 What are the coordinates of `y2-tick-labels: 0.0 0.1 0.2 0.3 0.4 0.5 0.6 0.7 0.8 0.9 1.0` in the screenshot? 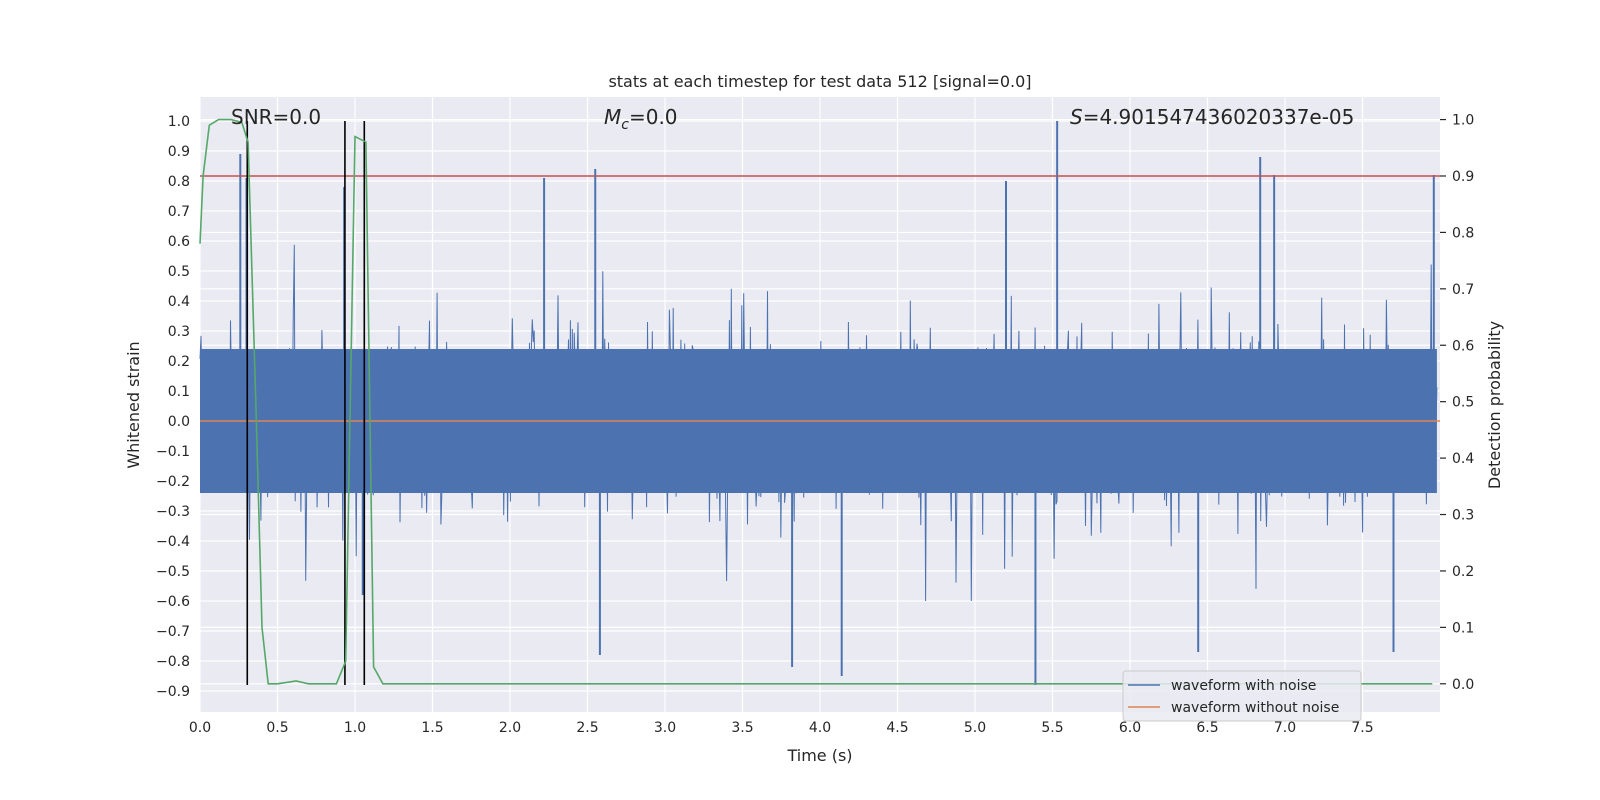 It's located at (1457, 403).